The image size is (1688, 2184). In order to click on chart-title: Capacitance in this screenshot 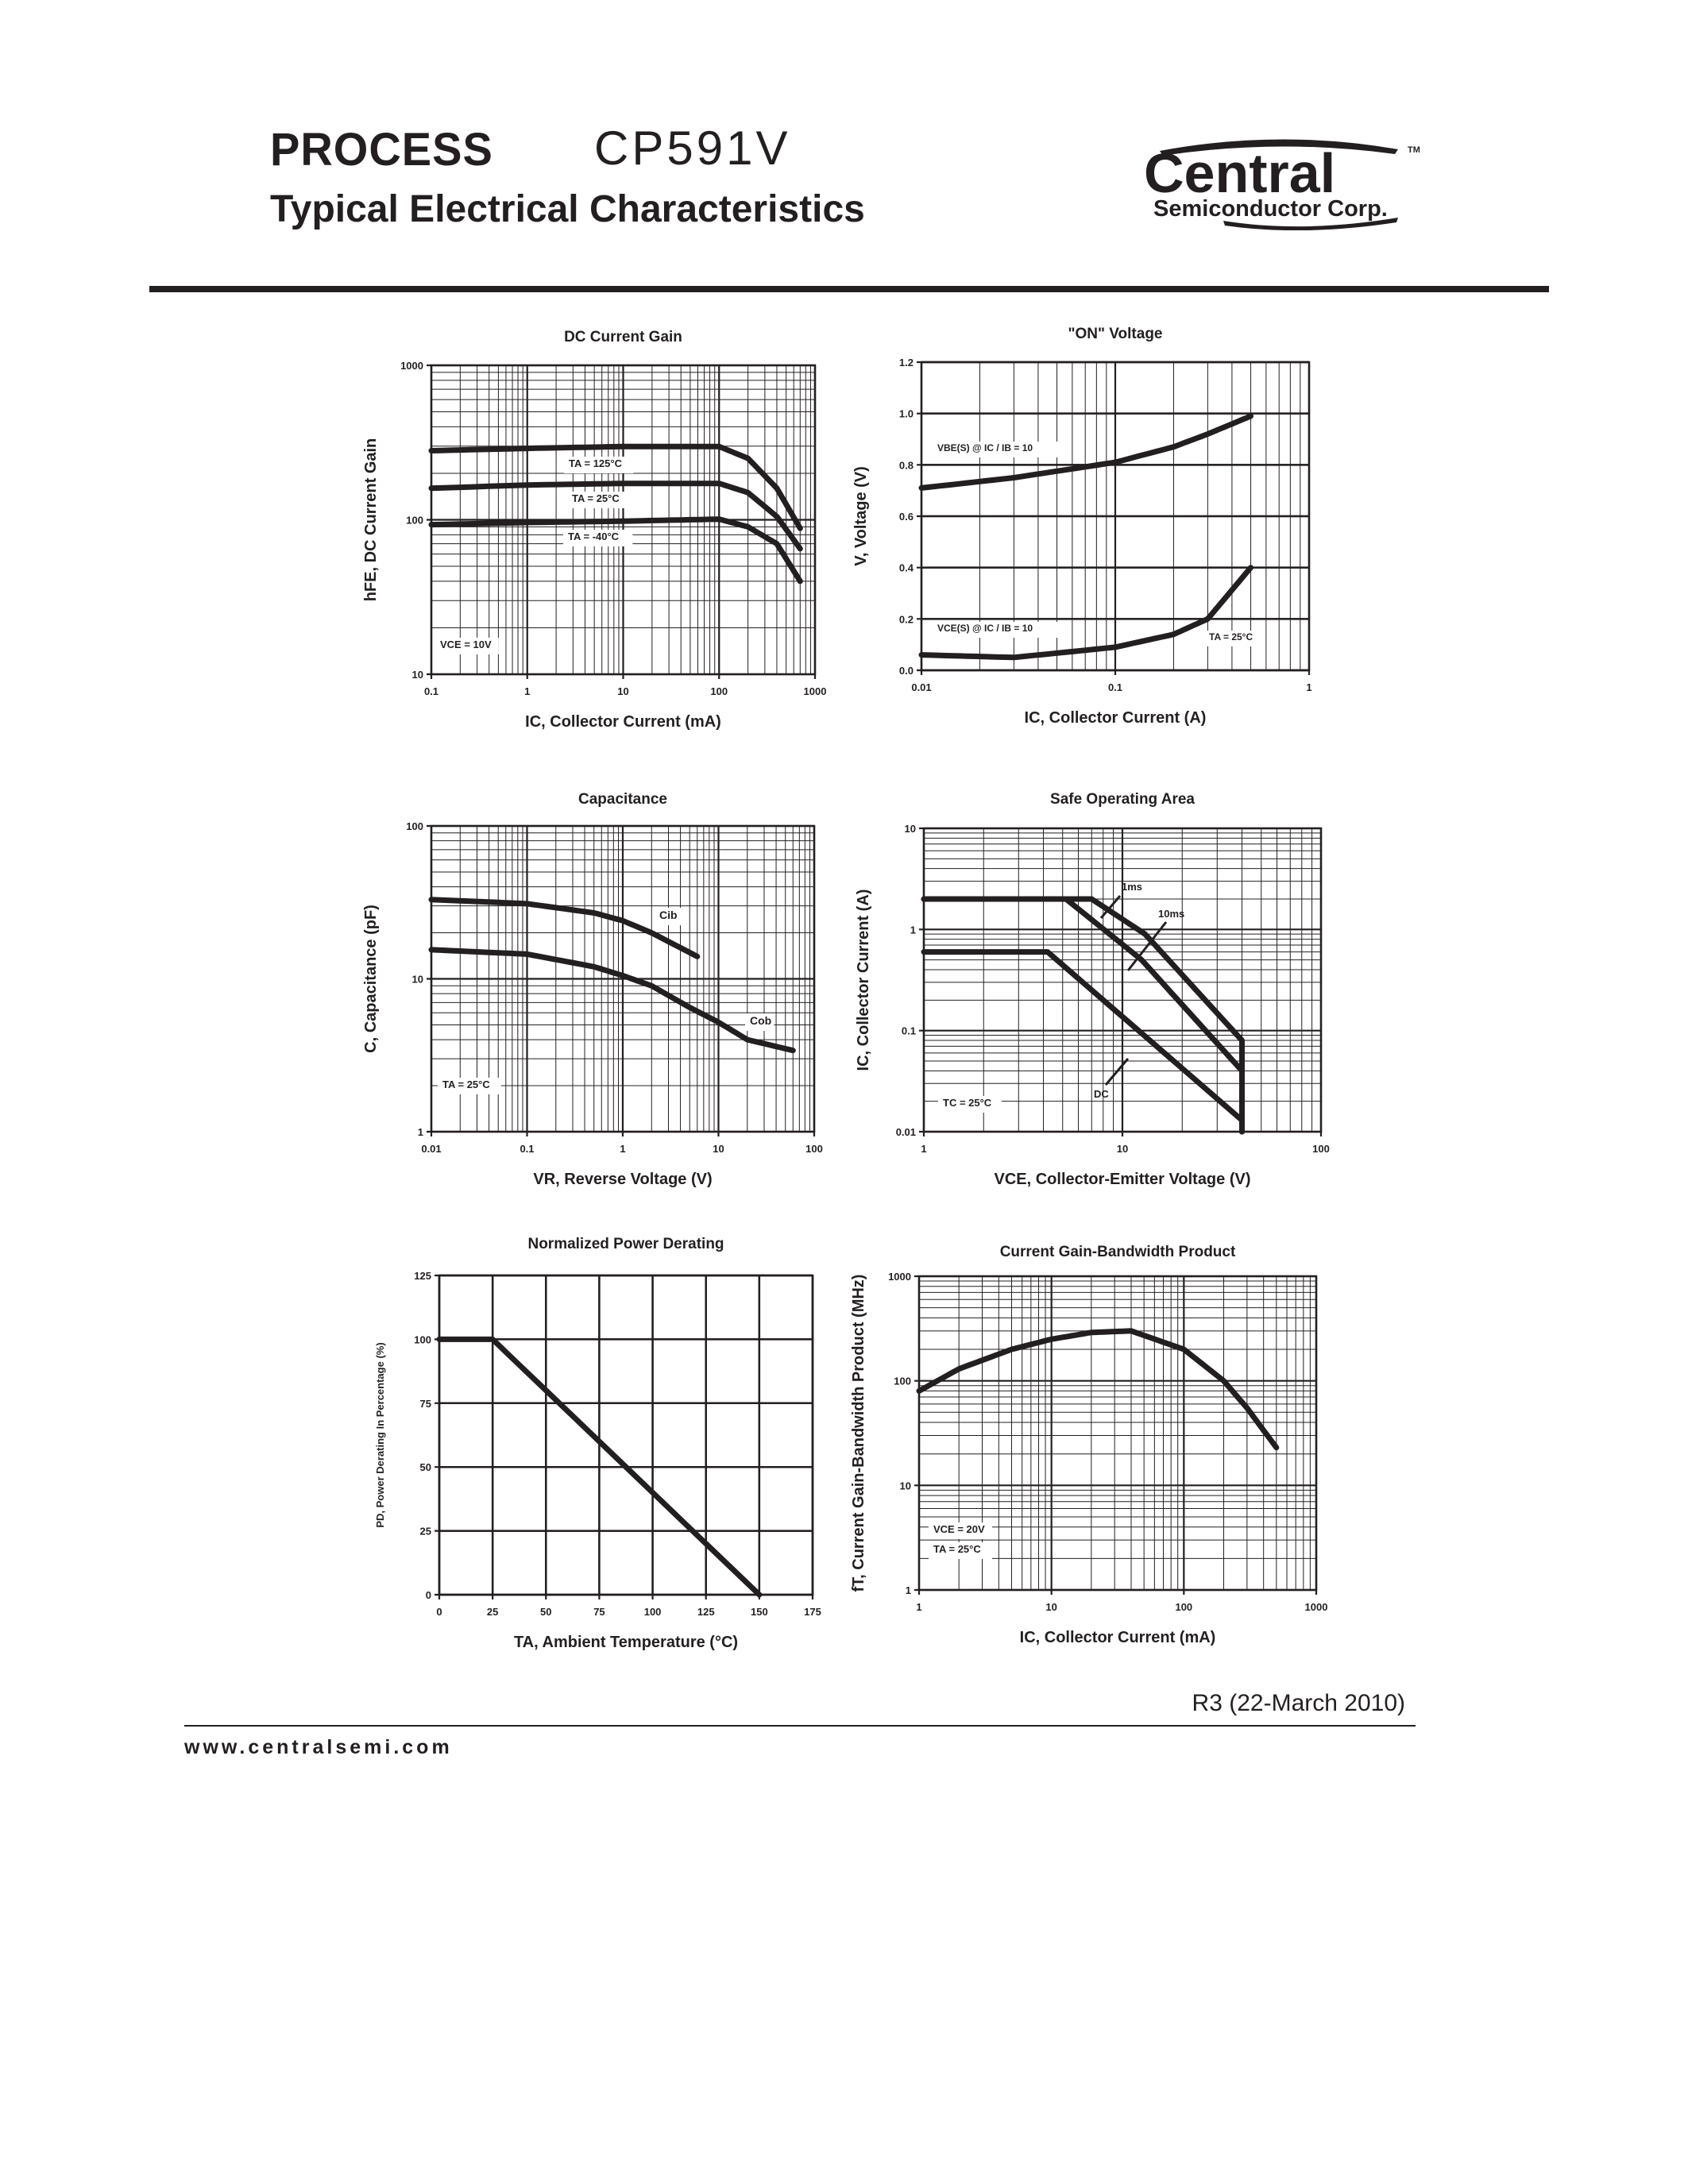, I will do `click(623, 799)`.